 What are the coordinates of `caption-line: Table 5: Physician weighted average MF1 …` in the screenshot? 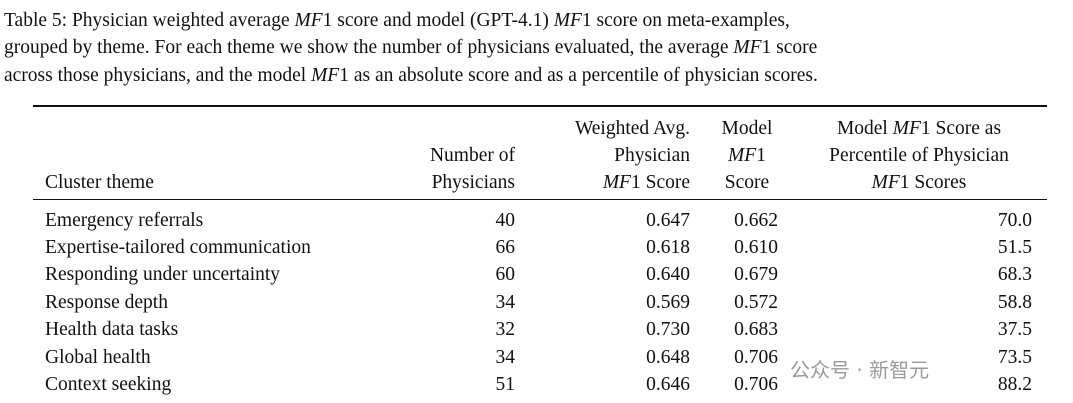 It's located at (397, 20).